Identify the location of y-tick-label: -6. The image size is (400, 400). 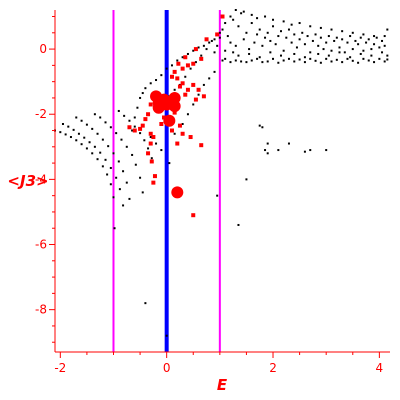
(41, 245).